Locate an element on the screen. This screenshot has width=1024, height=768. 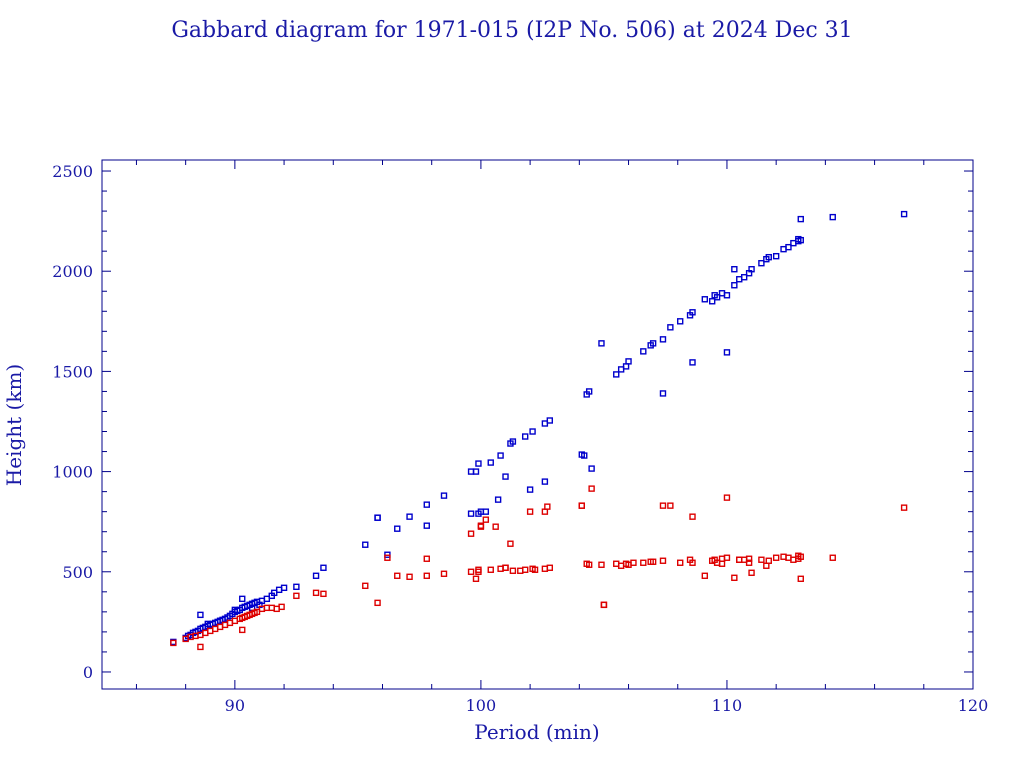
x-tick-label: 90 is located at coordinates (235, 705).